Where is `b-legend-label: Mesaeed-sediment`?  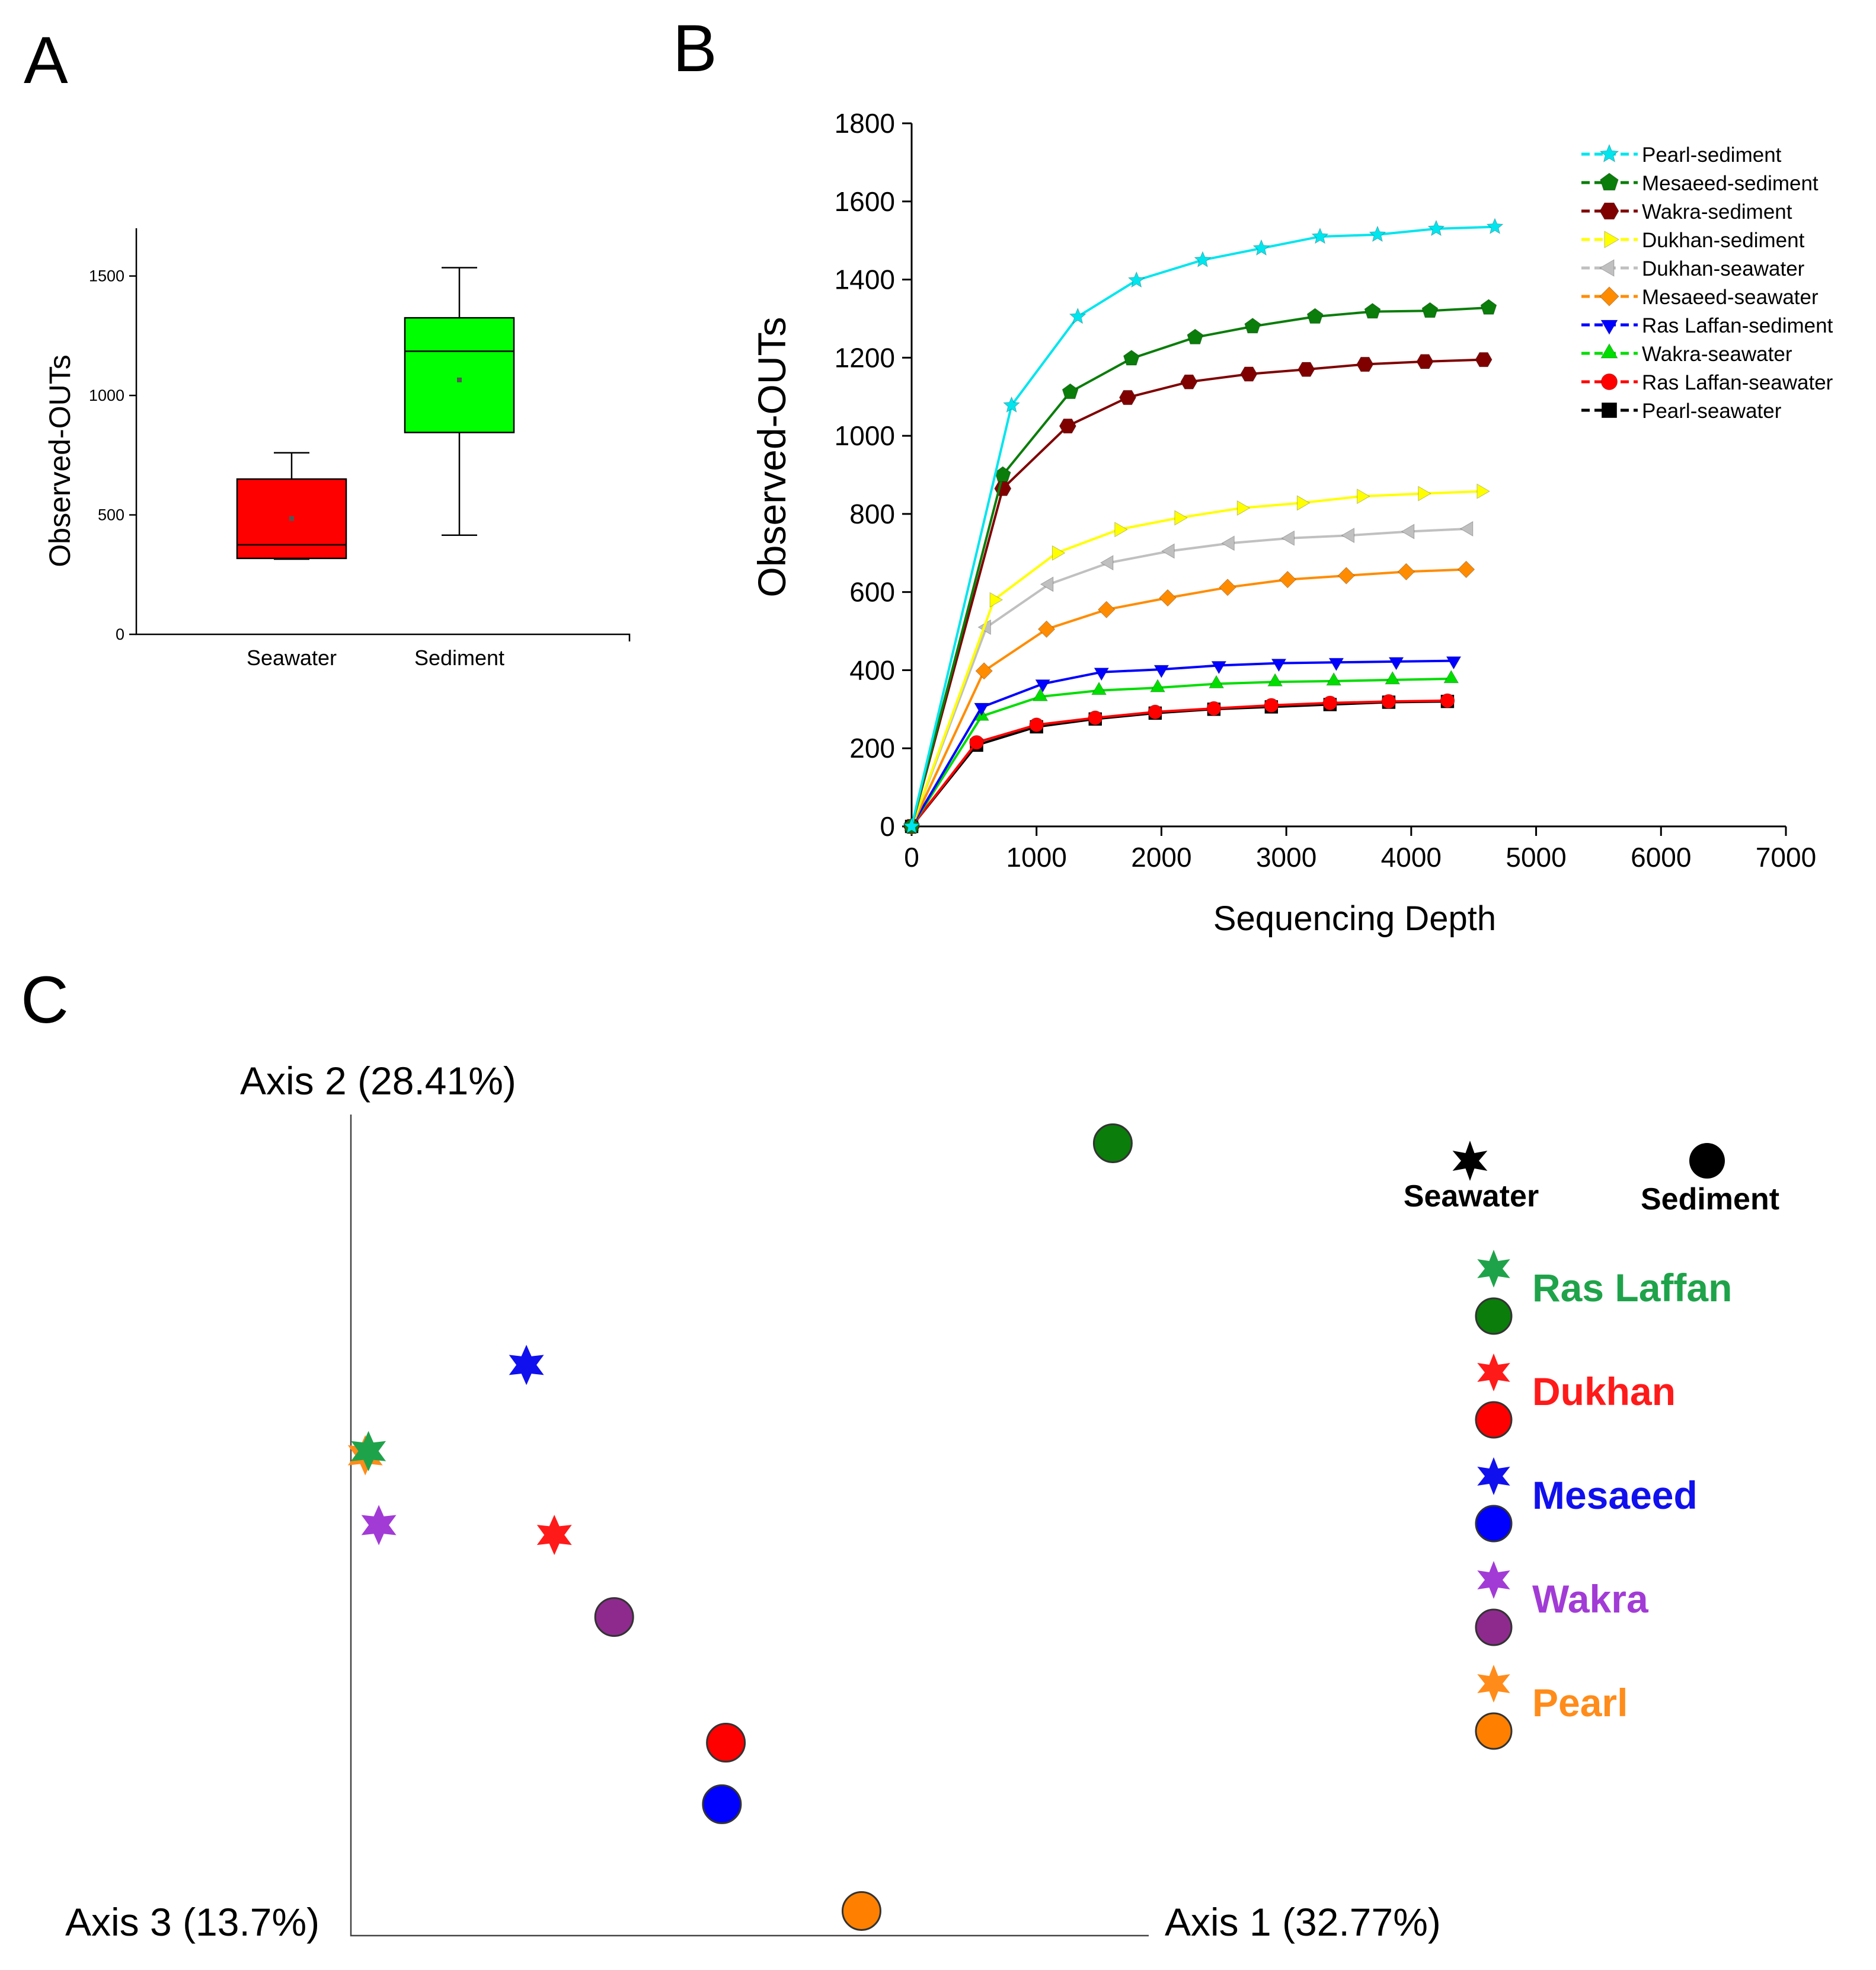
b-legend-label: Mesaeed-sediment is located at coordinates (1730, 184).